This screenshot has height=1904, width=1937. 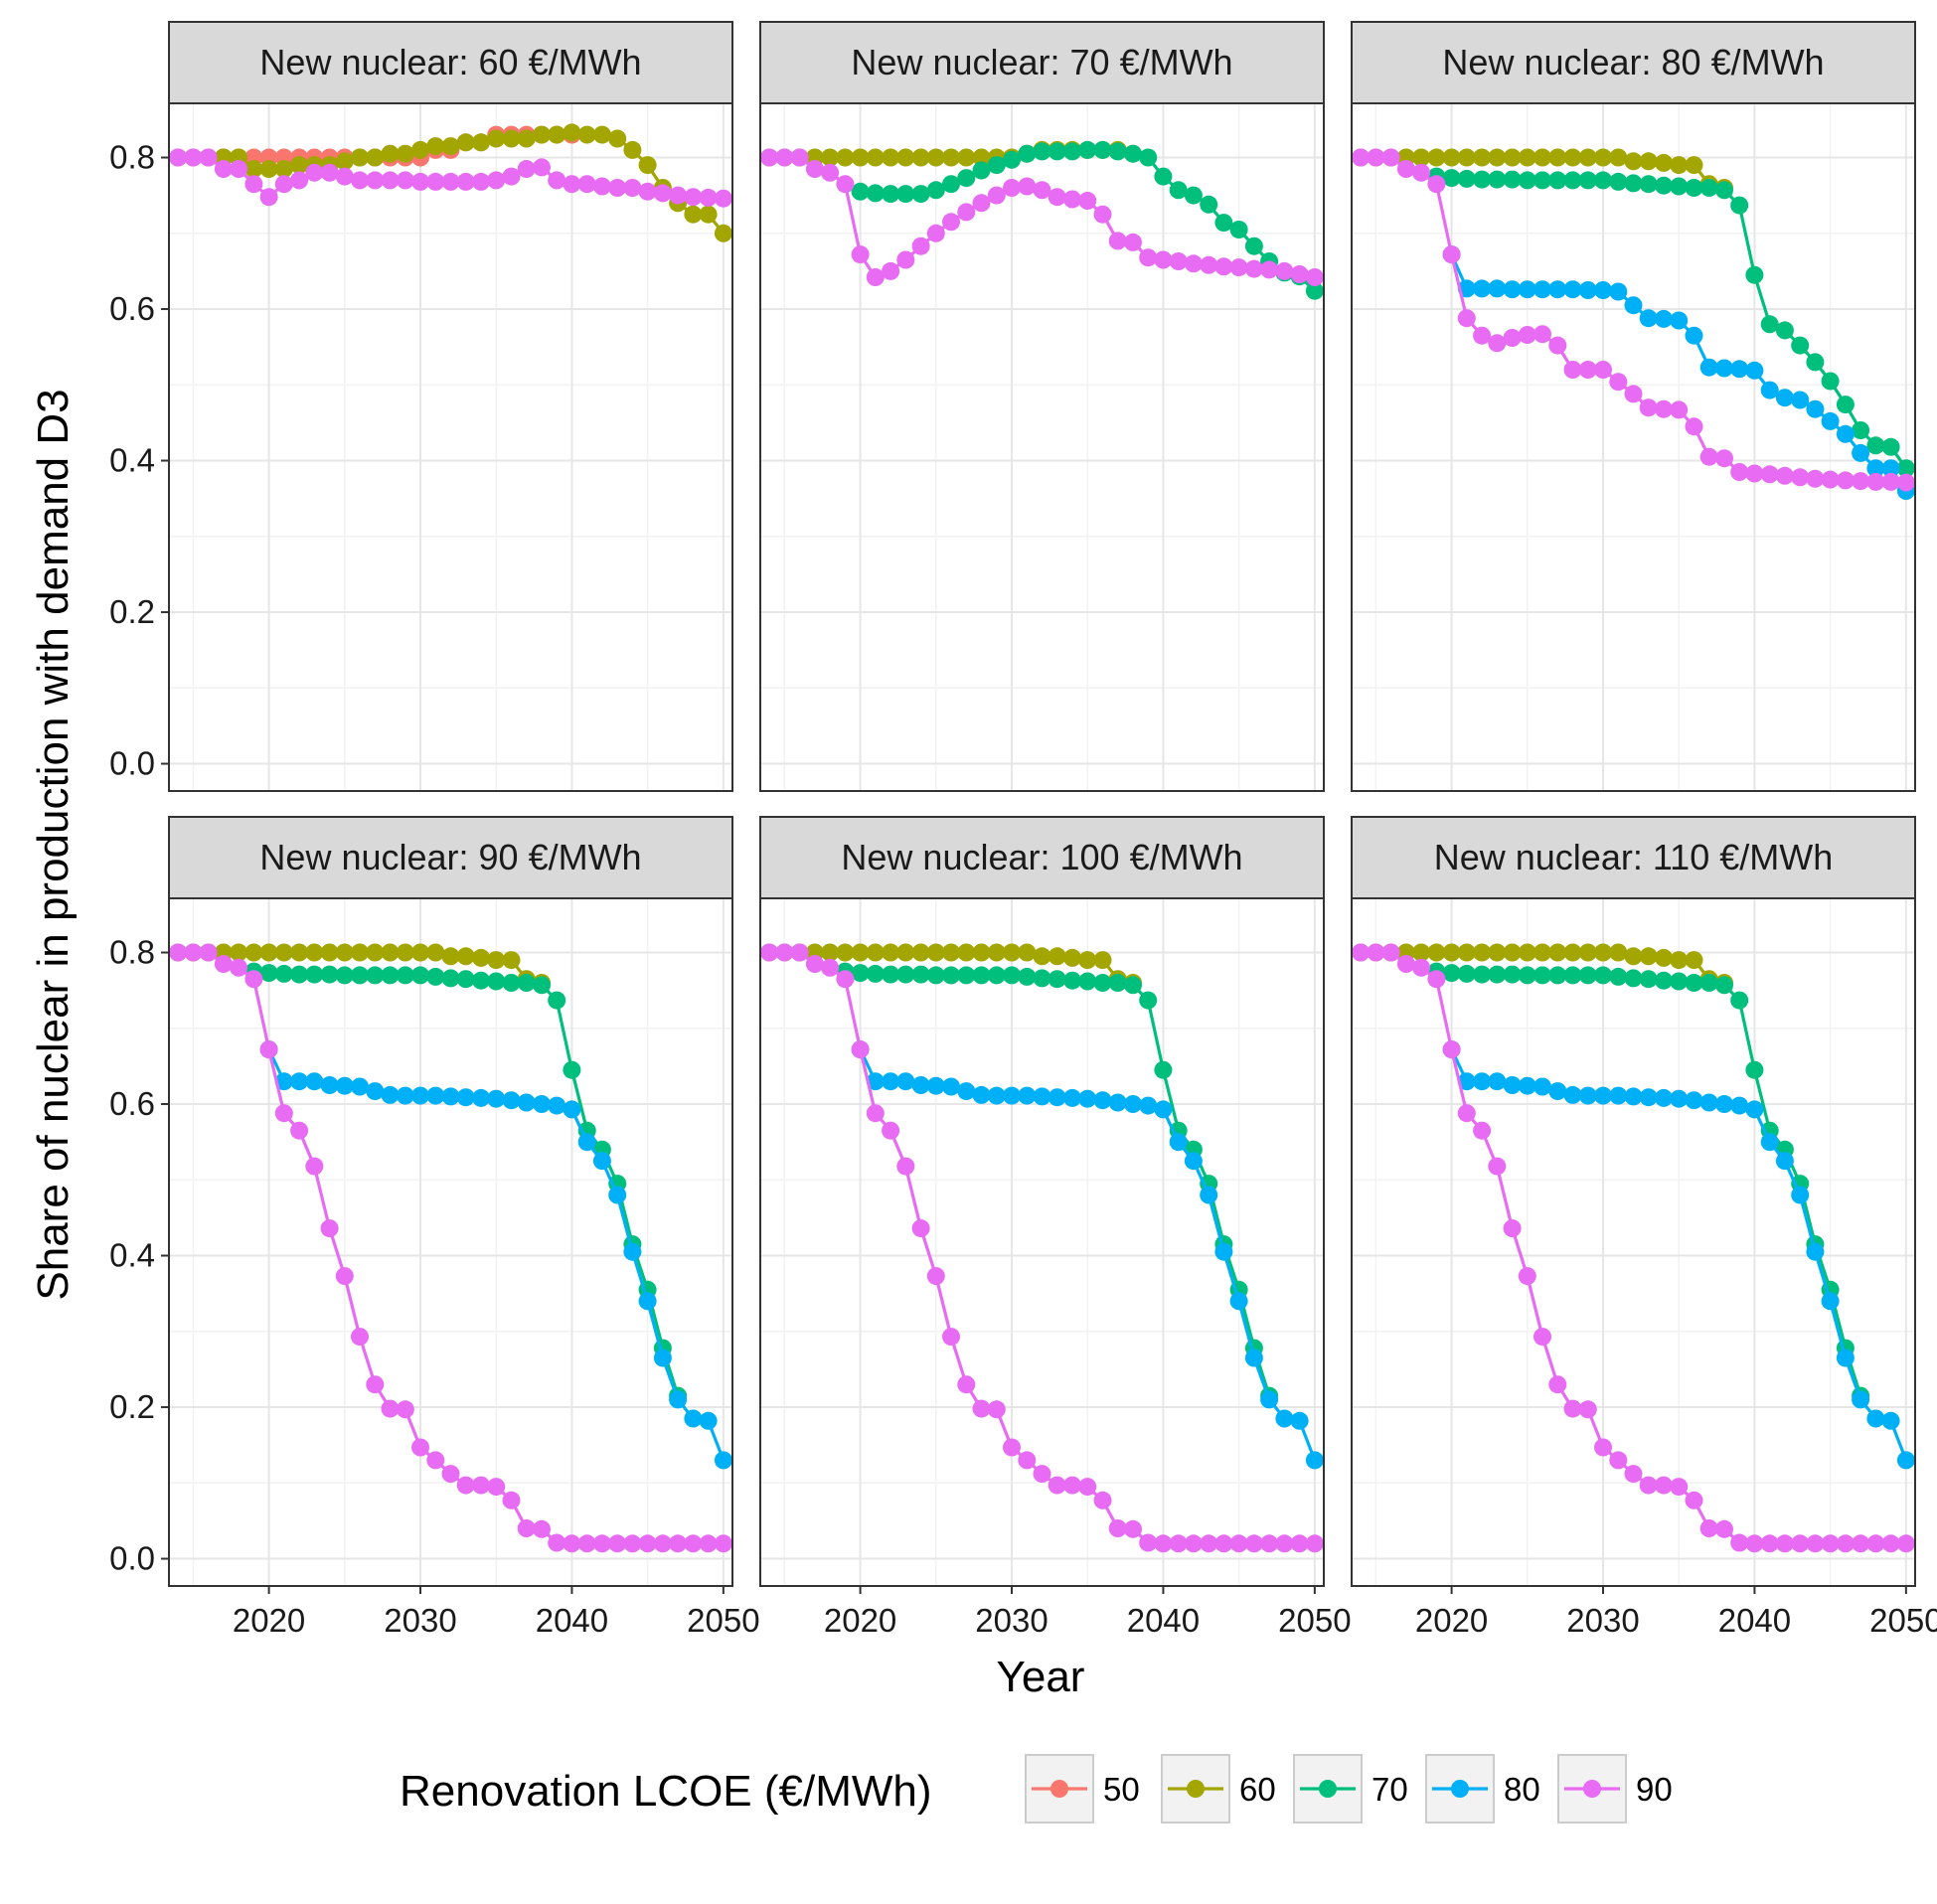 What do you see at coordinates (1592, 1789) in the screenshot?
I see `legend-key-point` at bounding box center [1592, 1789].